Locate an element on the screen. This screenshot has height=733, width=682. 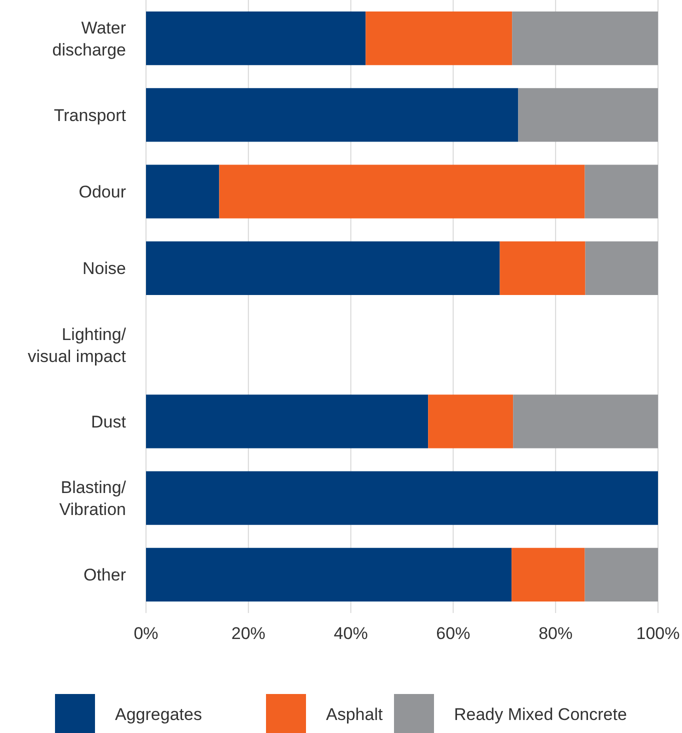
legend-label: Aggregates is located at coordinates (158, 714).